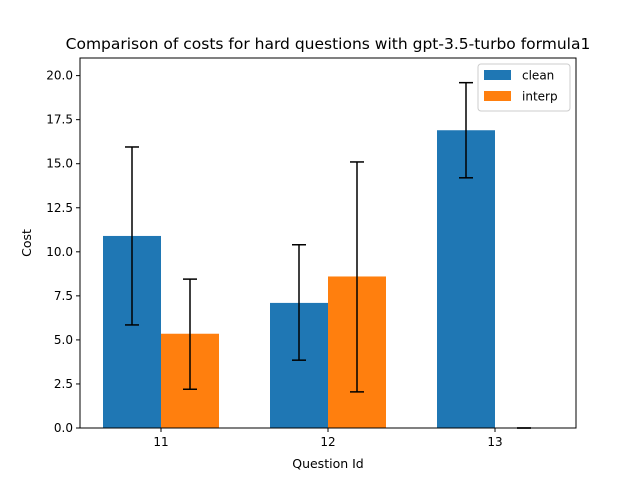 Image resolution: width=640 pixels, height=480 pixels. What do you see at coordinates (524, 87) in the screenshot?
I see `legend: clean interp` at bounding box center [524, 87].